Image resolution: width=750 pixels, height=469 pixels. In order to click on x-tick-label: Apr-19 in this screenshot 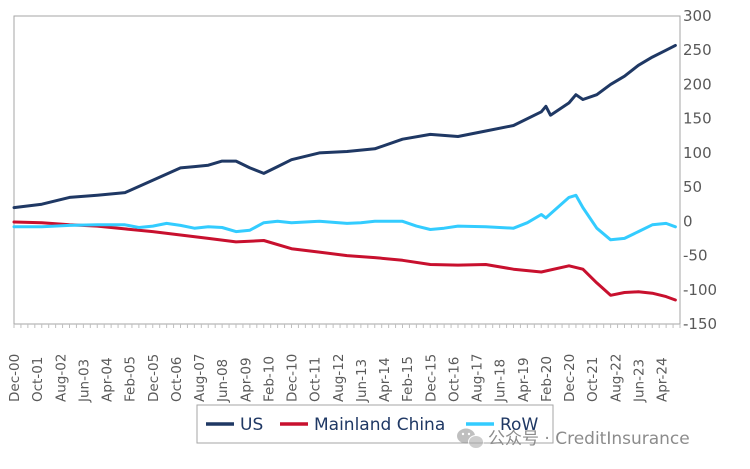, I will do `click(524, 379)`.